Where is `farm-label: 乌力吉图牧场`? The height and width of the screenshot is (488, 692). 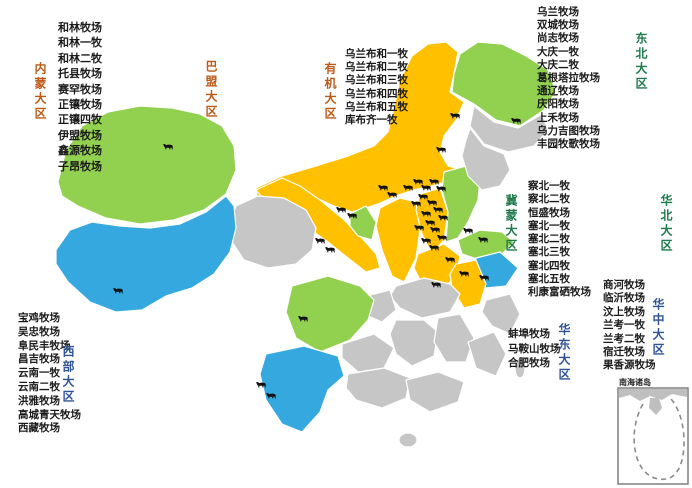 farm-label: 乌力吉图牧场 is located at coordinates (568, 130).